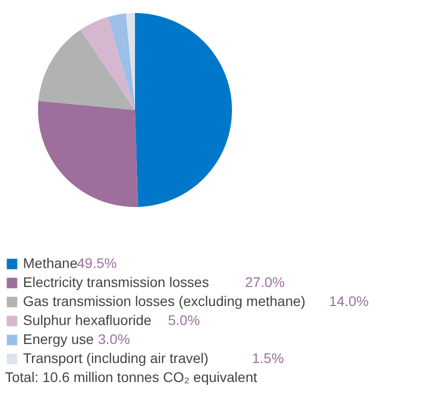 This screenshot has height=405, width=435. What do you see at coordinates (265, 282) in the screenshot?
I see `data-label: 27.0%` at bounding box center [265, 282].